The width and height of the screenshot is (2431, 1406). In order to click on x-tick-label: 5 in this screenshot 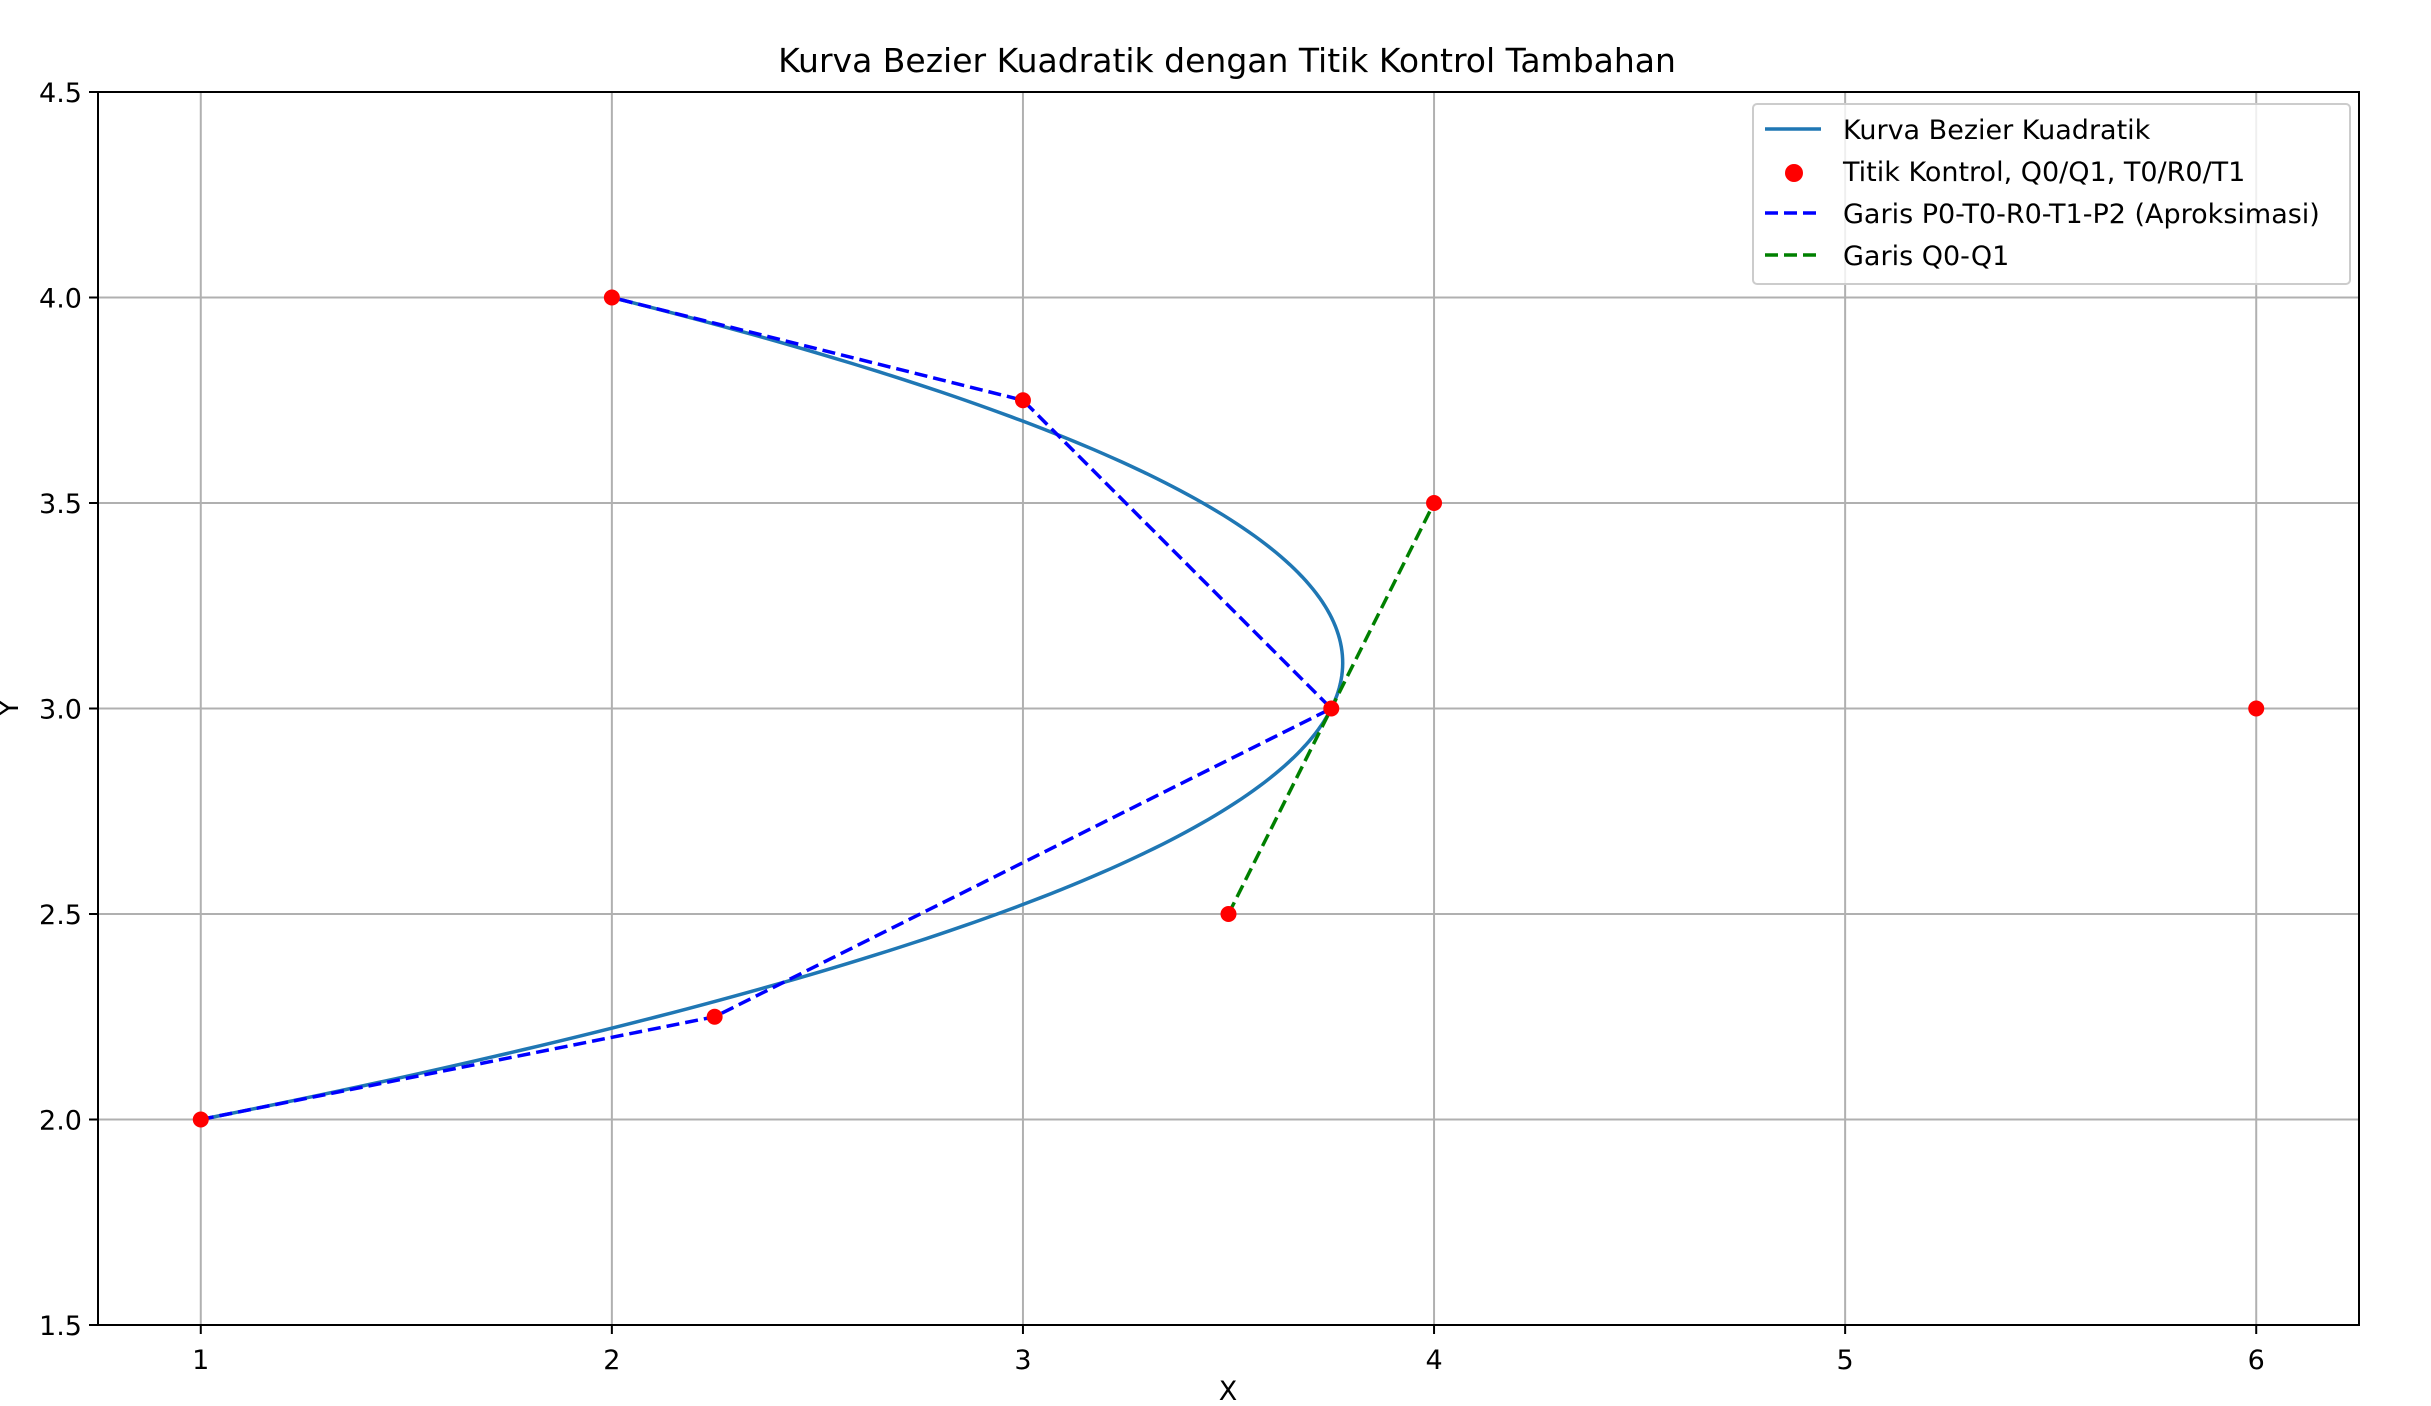, I will do `click(1845, 1360)`.